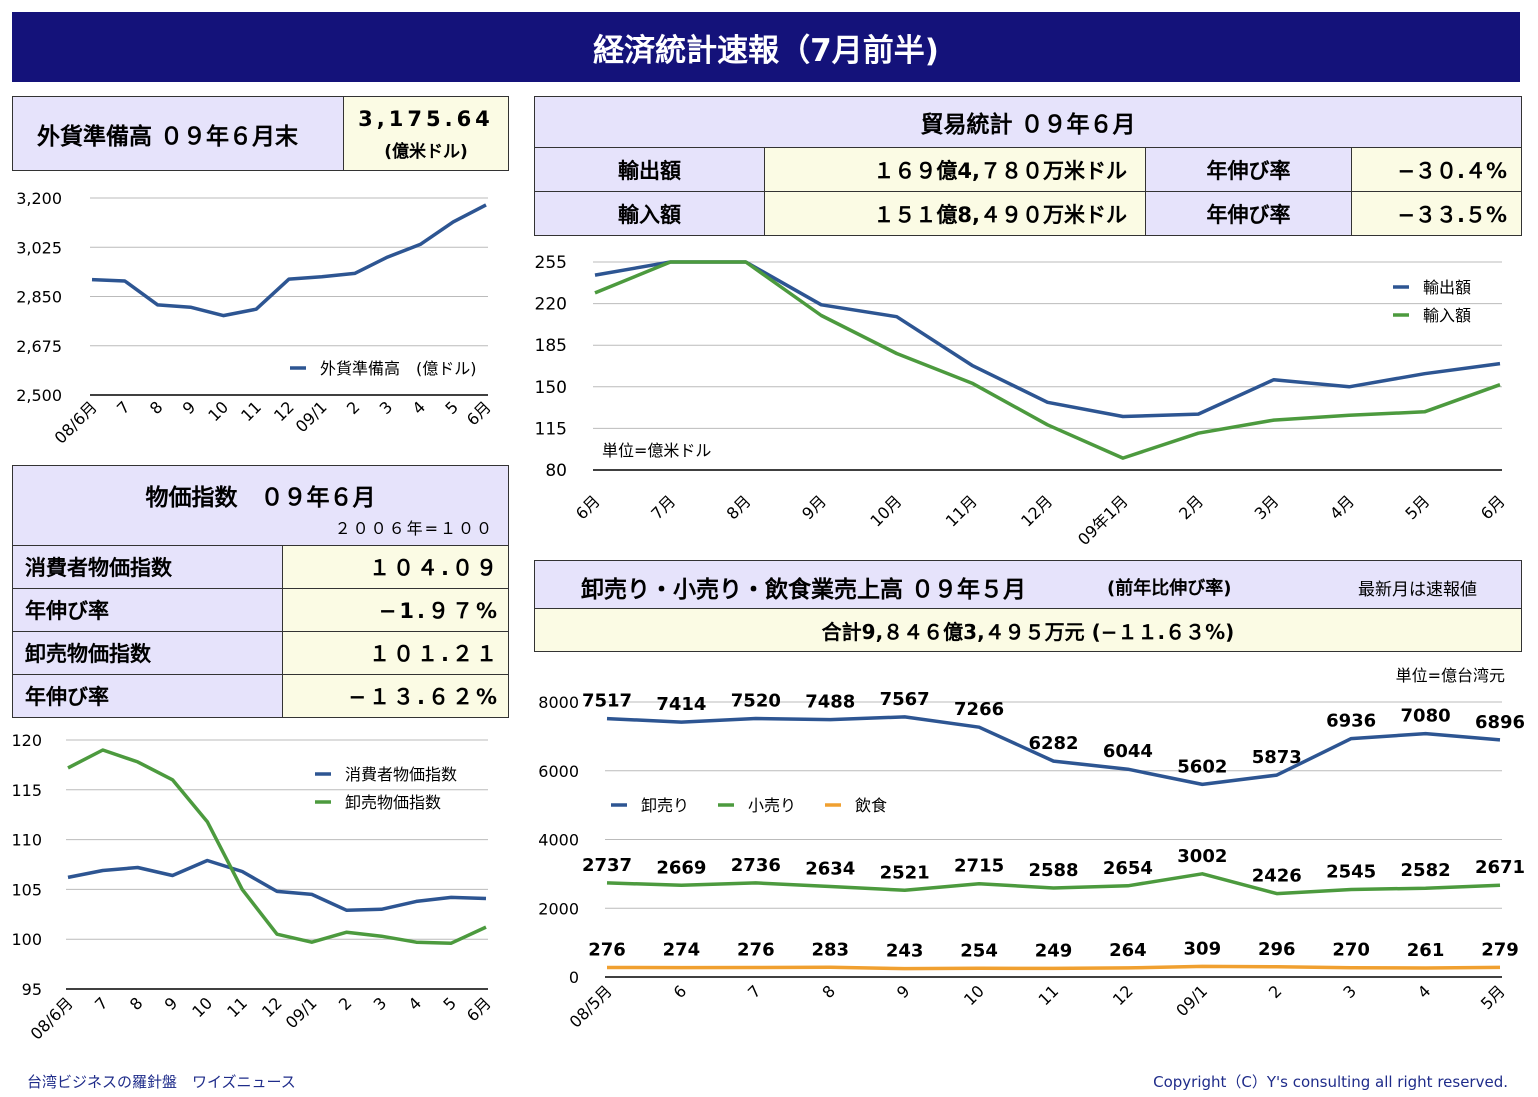 The width and height of the screenshot is (1538, 1097). What do you see at coordinates (1426, 950) in the screenshot?
I see `sales-data-label: 261` at bounding box center [1426, 950].